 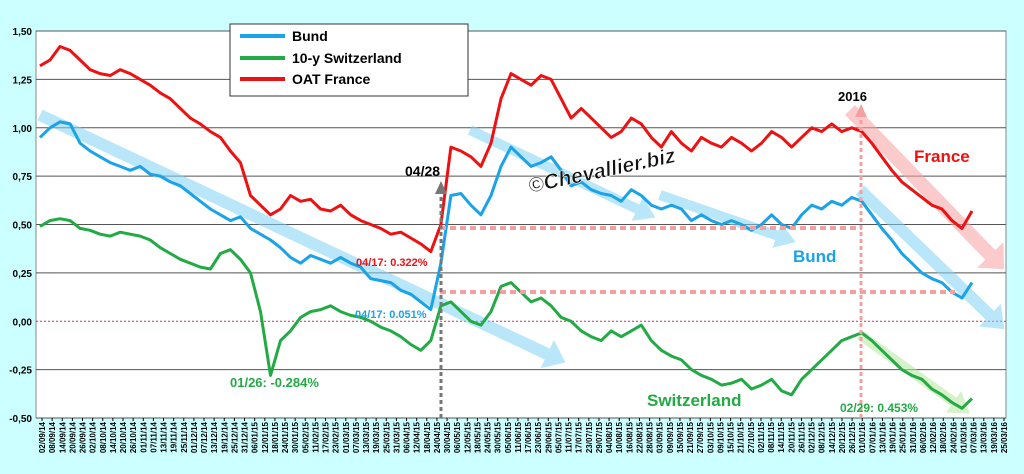 What do you see at coordinates (822, 437) in the screenshot?
I see `x-tick-label: 08/12/15` at bounding box center [822, 437].